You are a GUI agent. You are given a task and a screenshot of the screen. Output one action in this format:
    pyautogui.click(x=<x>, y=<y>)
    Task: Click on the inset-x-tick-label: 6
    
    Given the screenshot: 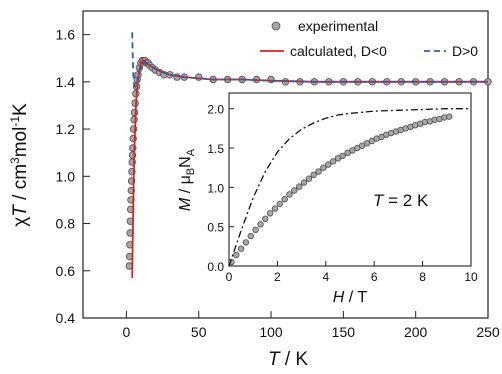 What is the action you would take?
    pyautogui.click(x=374, y=277)
    